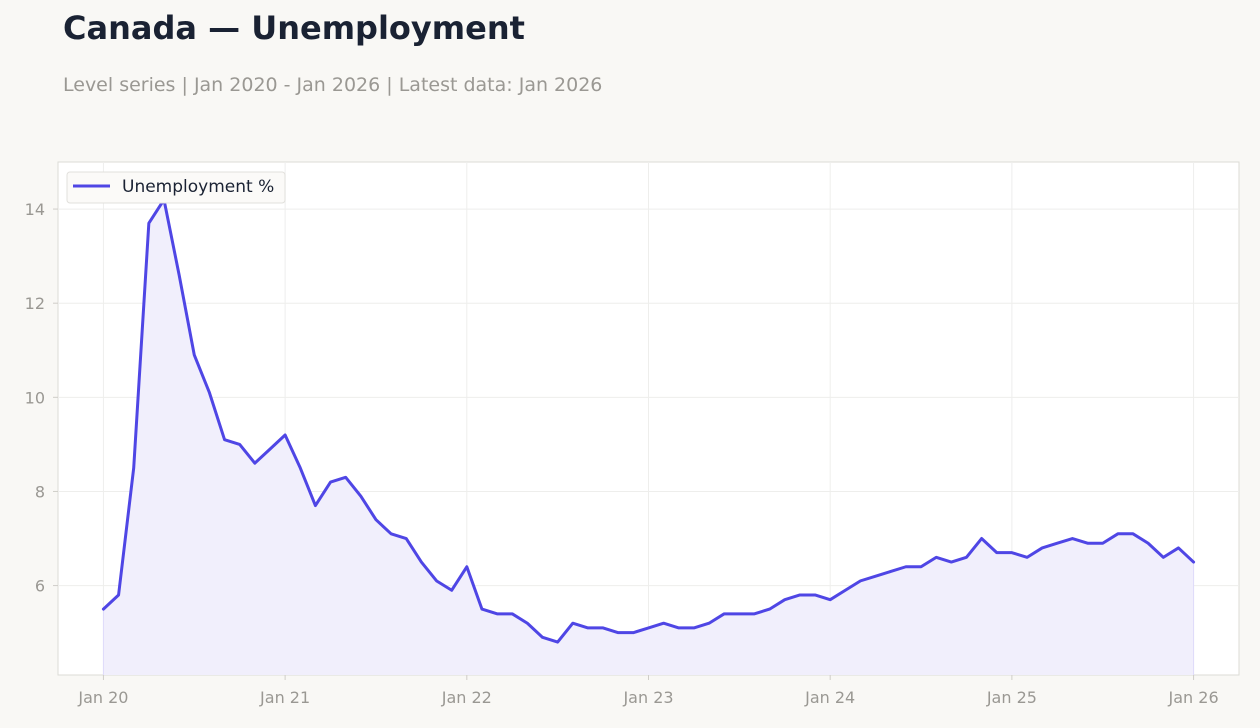  What do you see at coordinates (35, 209) in the screenshot?
I see `y-tick-label: 14` at bounding box center [35, 209].